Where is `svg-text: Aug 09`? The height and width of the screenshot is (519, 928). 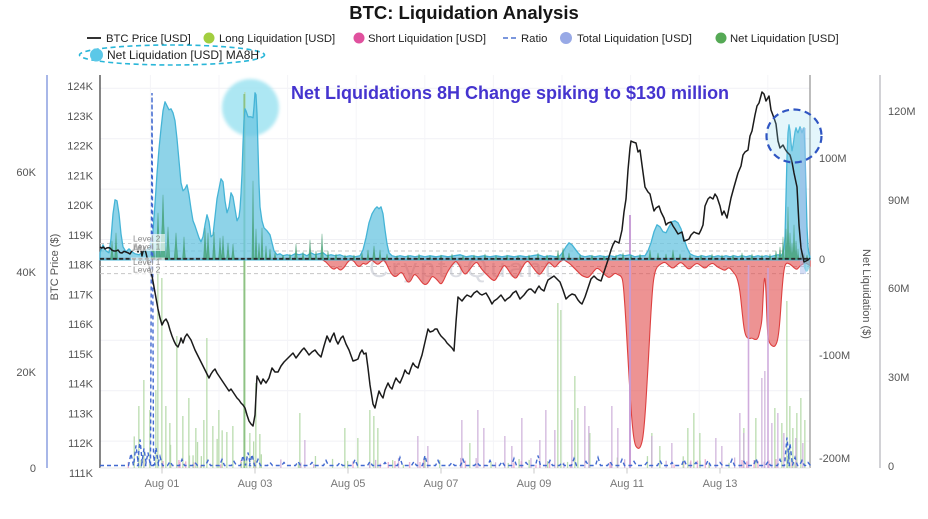 svg-text: Aug 09 is located at coordinates (534, 484).